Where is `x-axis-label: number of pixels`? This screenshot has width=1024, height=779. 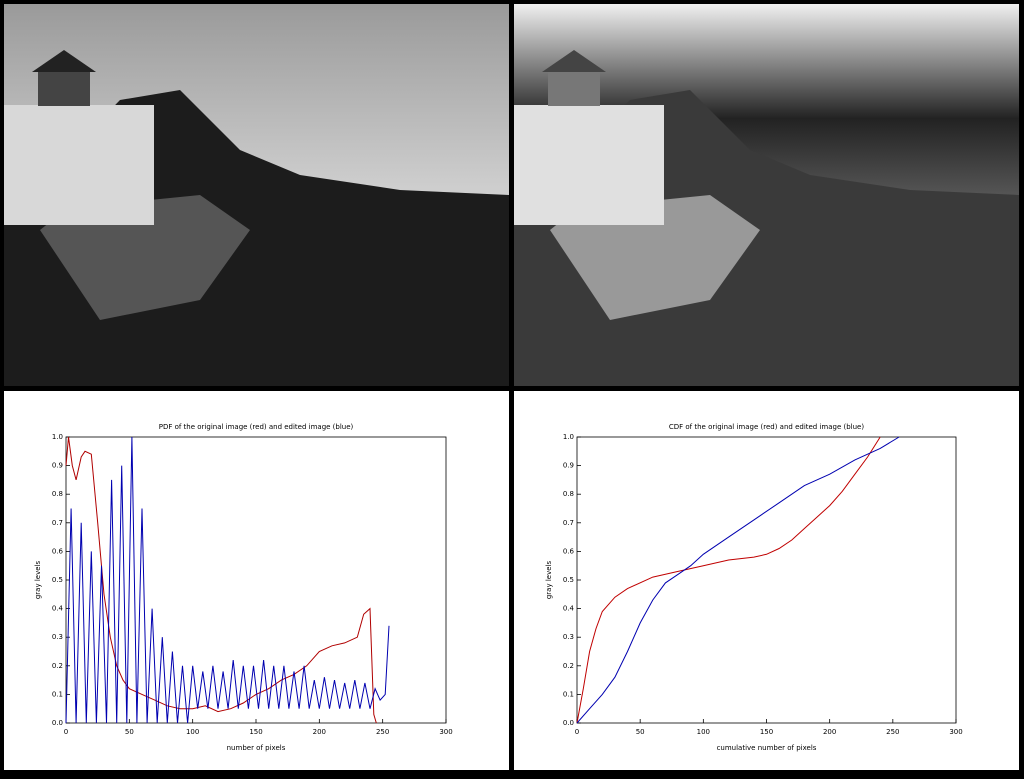 x-axis-label: number of pixels is located at coordinates (256, 748).